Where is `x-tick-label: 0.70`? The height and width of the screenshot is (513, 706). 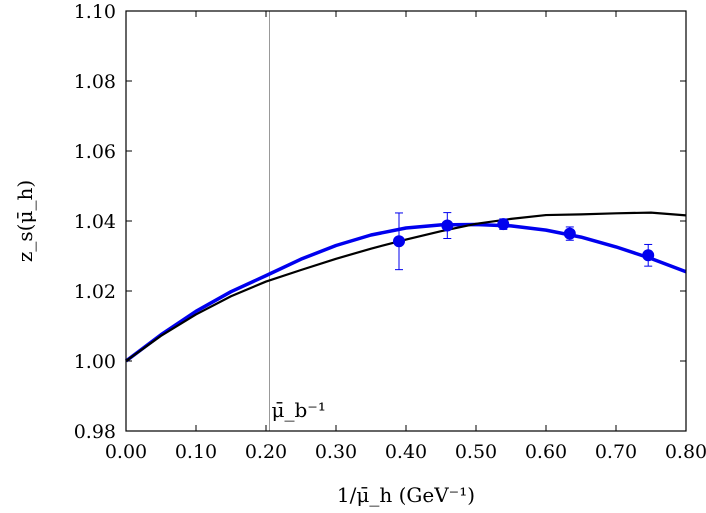
x-tick-label: 0.70 is located at coordinates (616, 452).